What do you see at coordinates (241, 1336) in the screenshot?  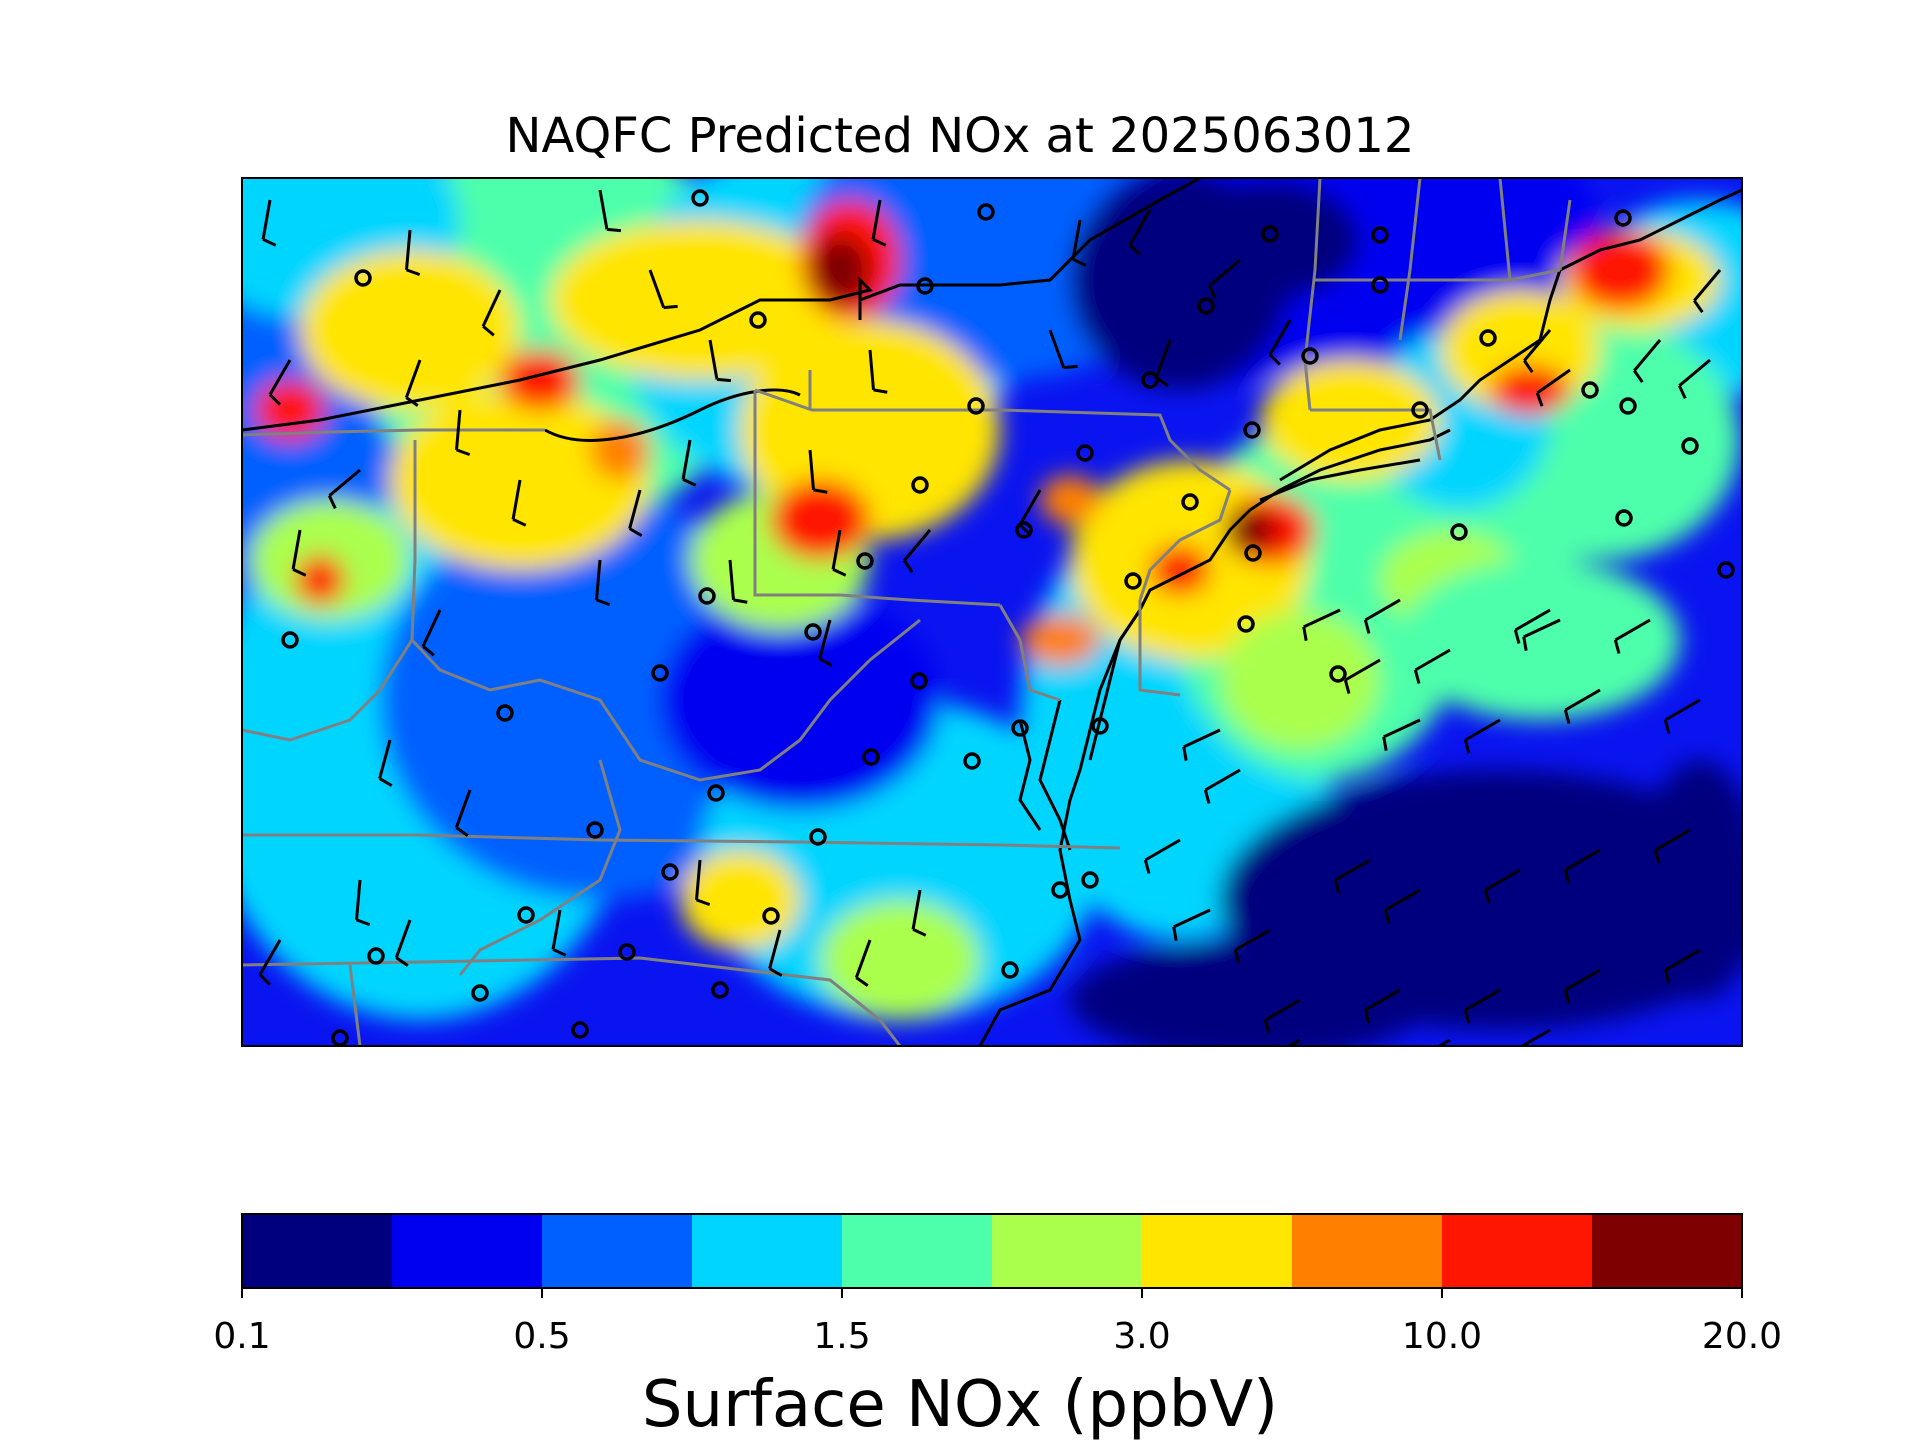 I see `colorbar-tick-label: 0.1` at bounding box center [241, 1336].